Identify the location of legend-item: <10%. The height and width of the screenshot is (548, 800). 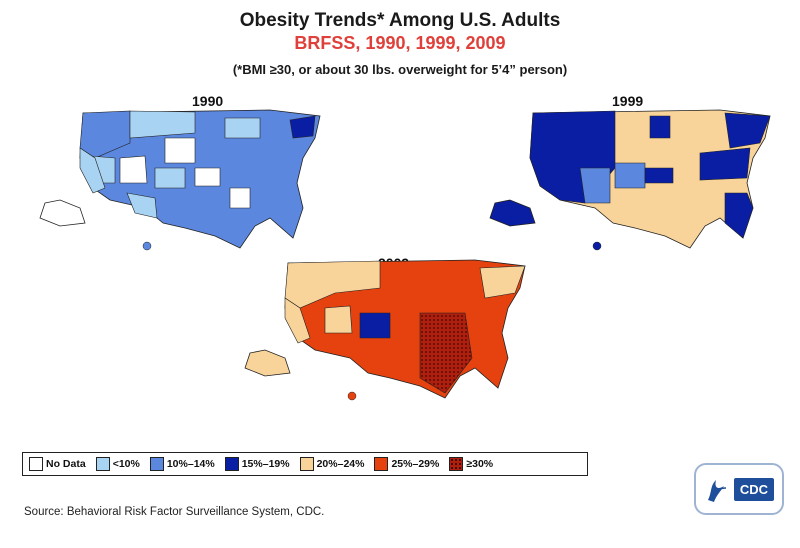
(117, 464).